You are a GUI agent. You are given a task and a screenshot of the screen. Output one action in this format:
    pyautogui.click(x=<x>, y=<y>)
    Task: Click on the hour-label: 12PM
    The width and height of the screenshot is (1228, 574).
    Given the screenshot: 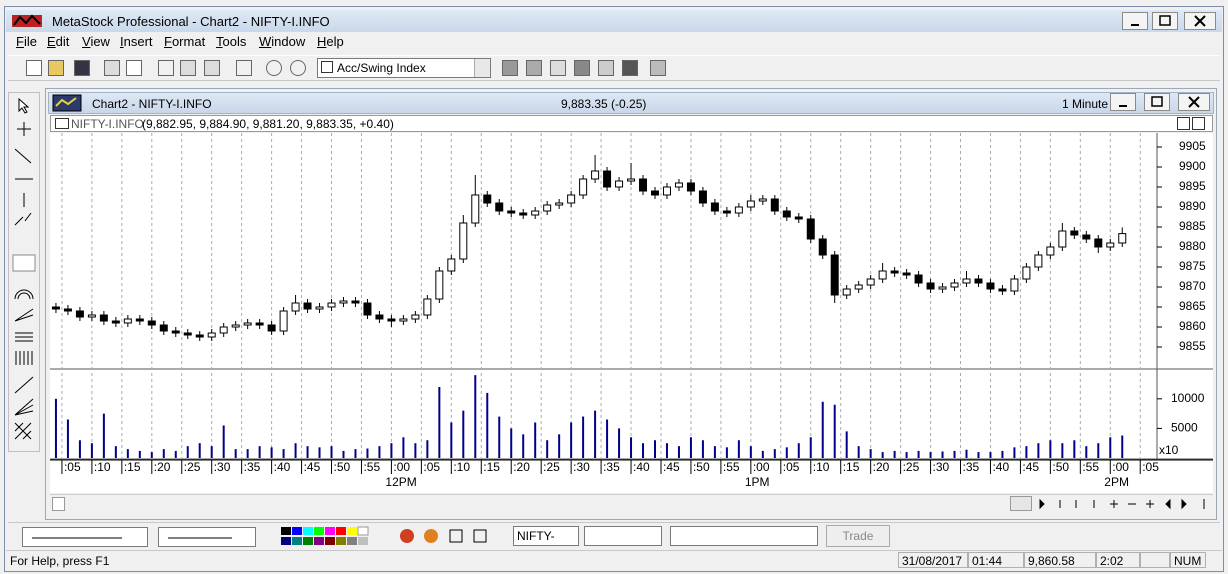 What is the action you would take?
    pyautogui.click(x=400, y=482)
    